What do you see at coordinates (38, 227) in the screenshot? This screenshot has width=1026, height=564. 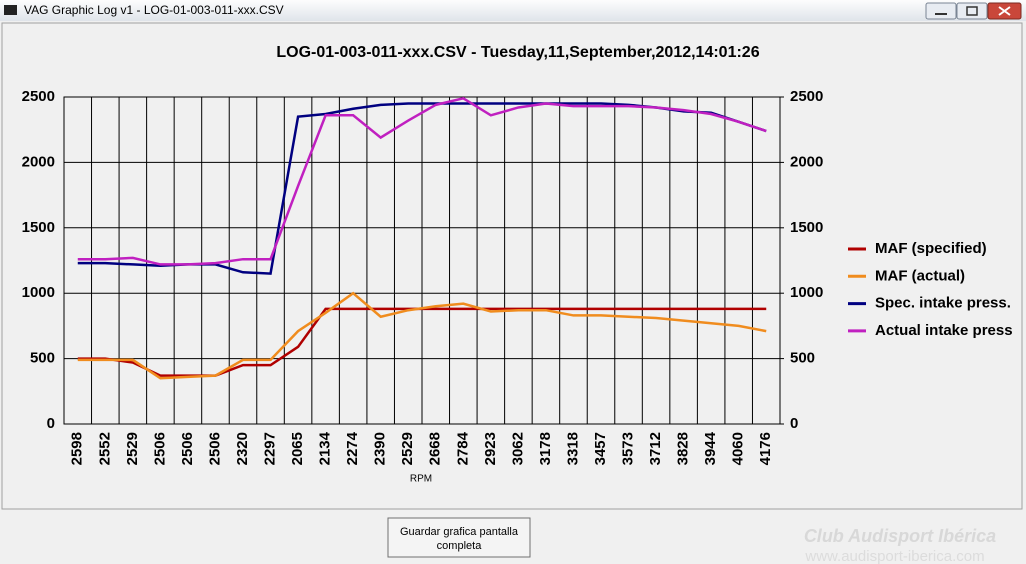 I see `y-tick-label: 1500` at bounding box center [38, 227].